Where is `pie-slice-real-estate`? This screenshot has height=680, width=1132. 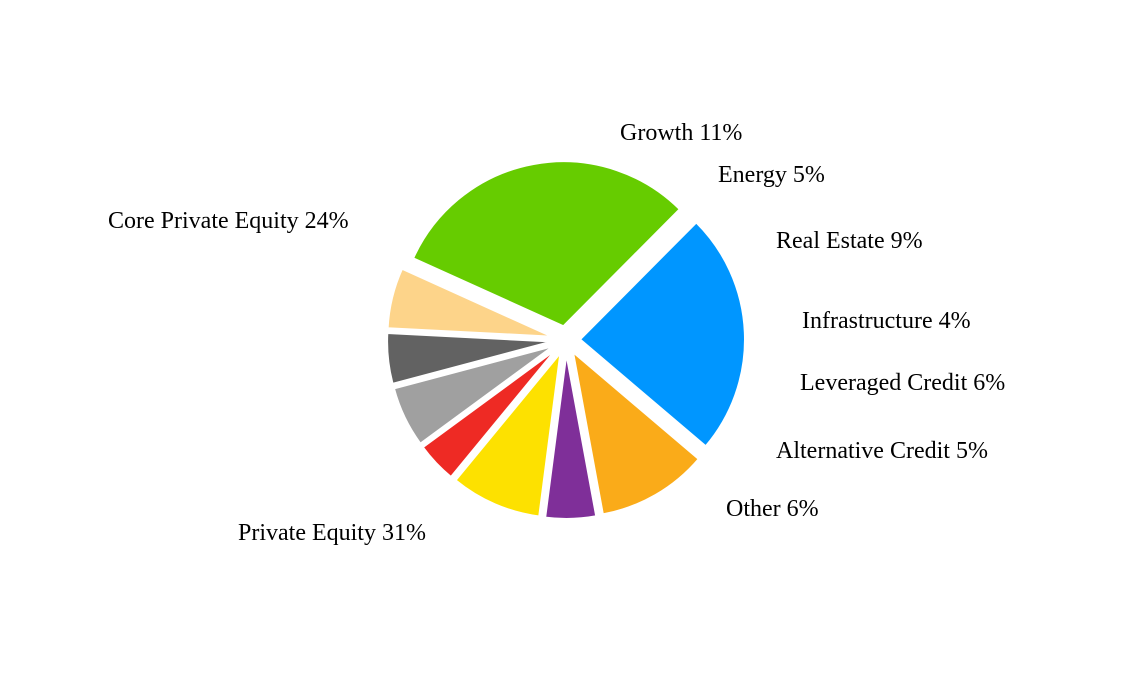
pie-slice-real-estate is located at coordinates (508, 433).